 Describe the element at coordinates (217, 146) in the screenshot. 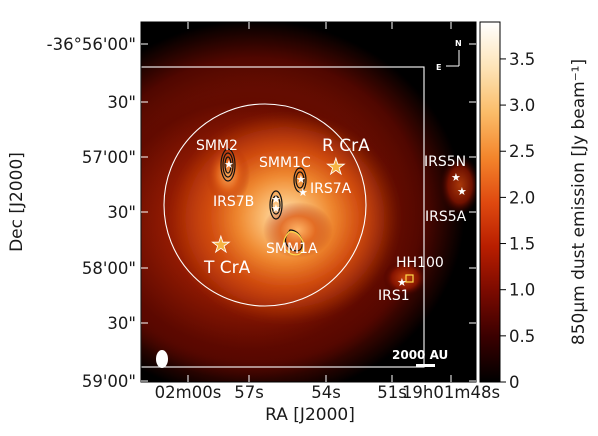

I see `label-smm2: SMM2` at that location.